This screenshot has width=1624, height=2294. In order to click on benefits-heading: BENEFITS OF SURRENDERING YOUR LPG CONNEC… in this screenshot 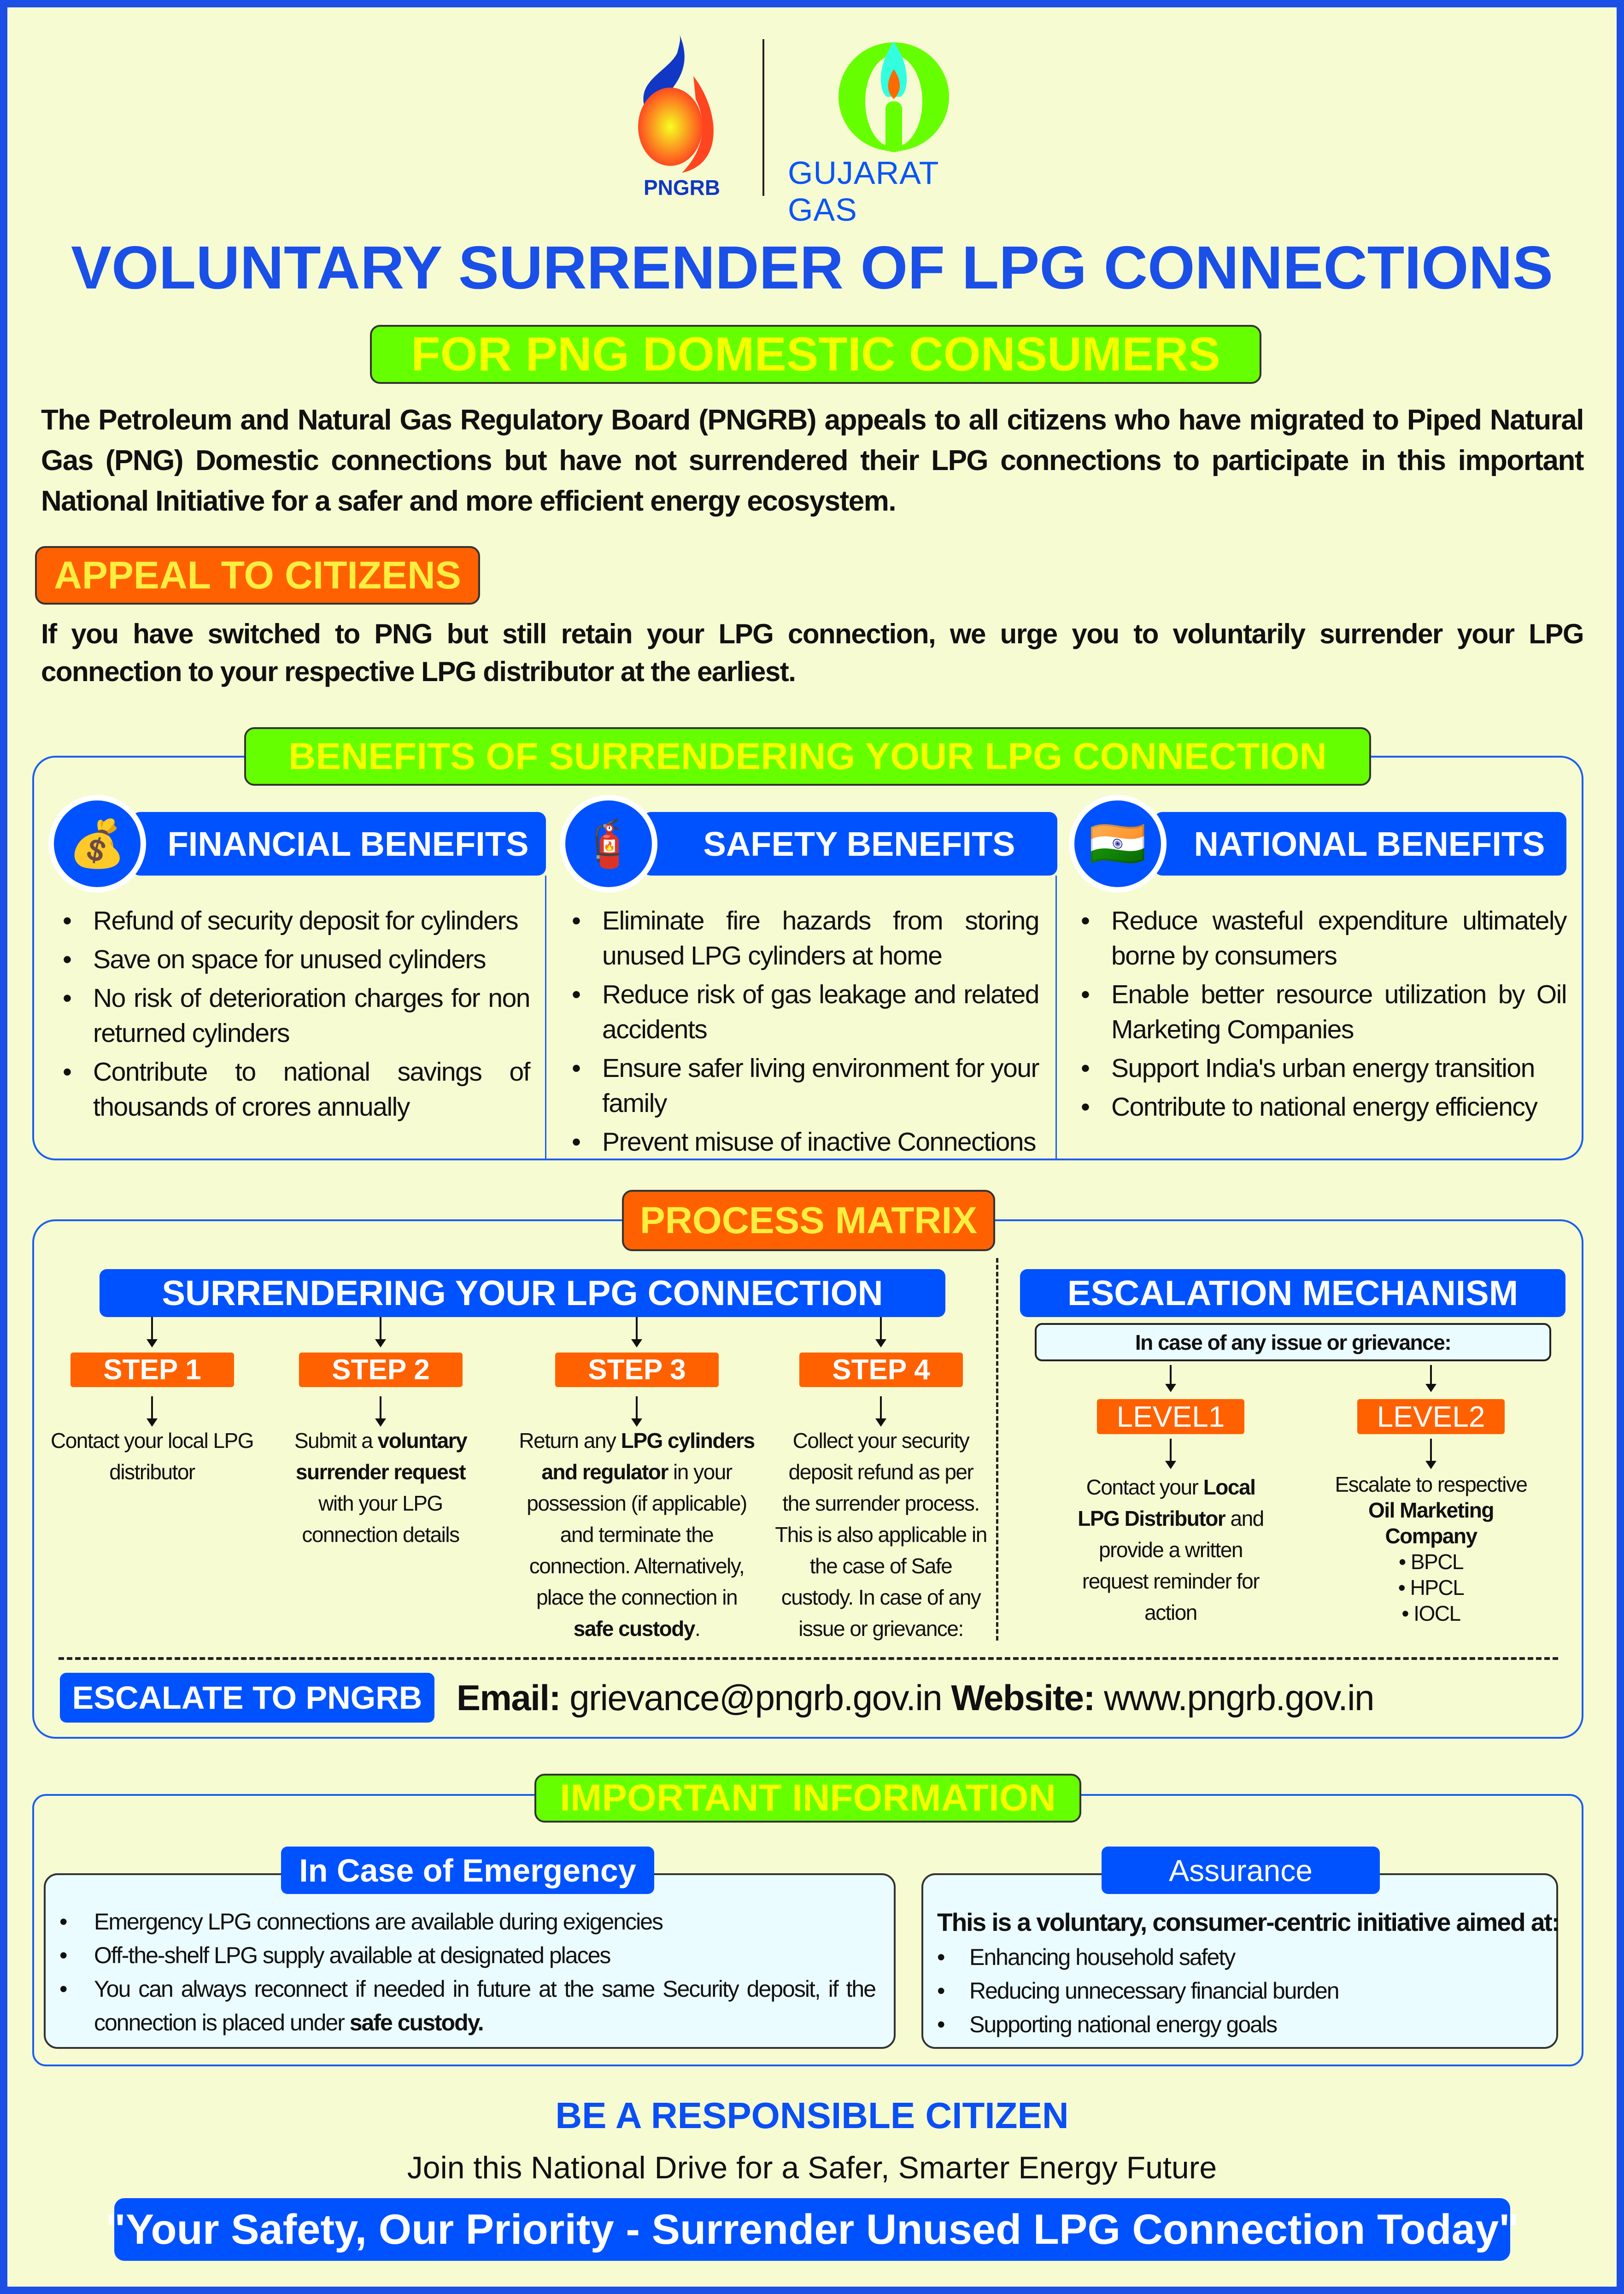, I will do `click(807, 756)`.